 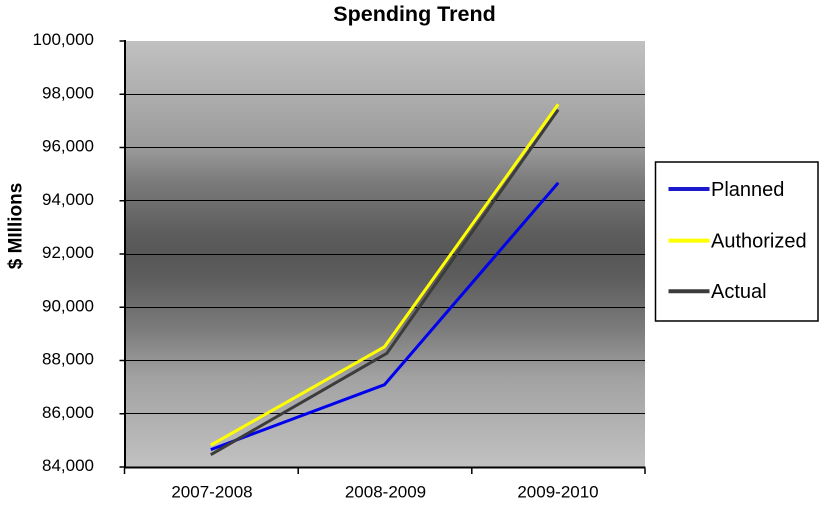 What do you see at coordinates (68, 359) in the screenshot?
I see `svg-text: 88,000` at bounding box center [68, 359].